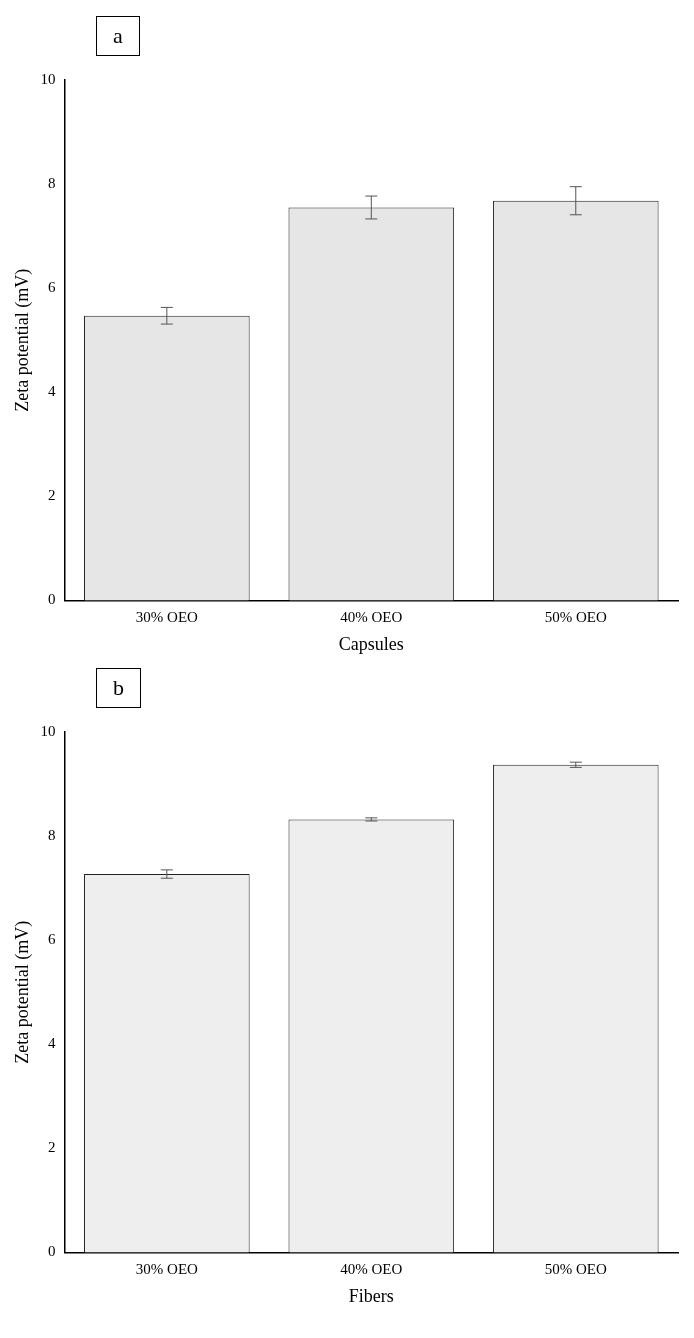  I want to click on text: b, so click(118, 688).